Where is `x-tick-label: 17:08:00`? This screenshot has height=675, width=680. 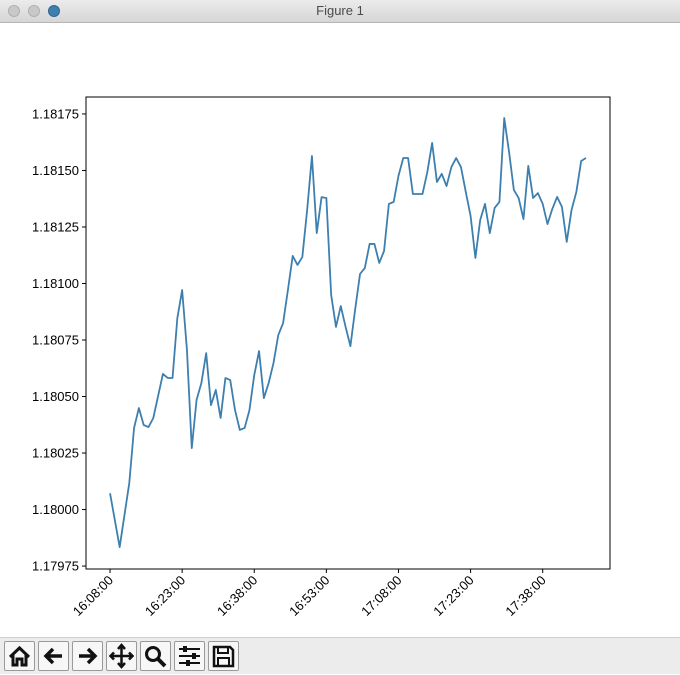
x-tick-label: 17:08:00 is located at coordinates (381, 596).